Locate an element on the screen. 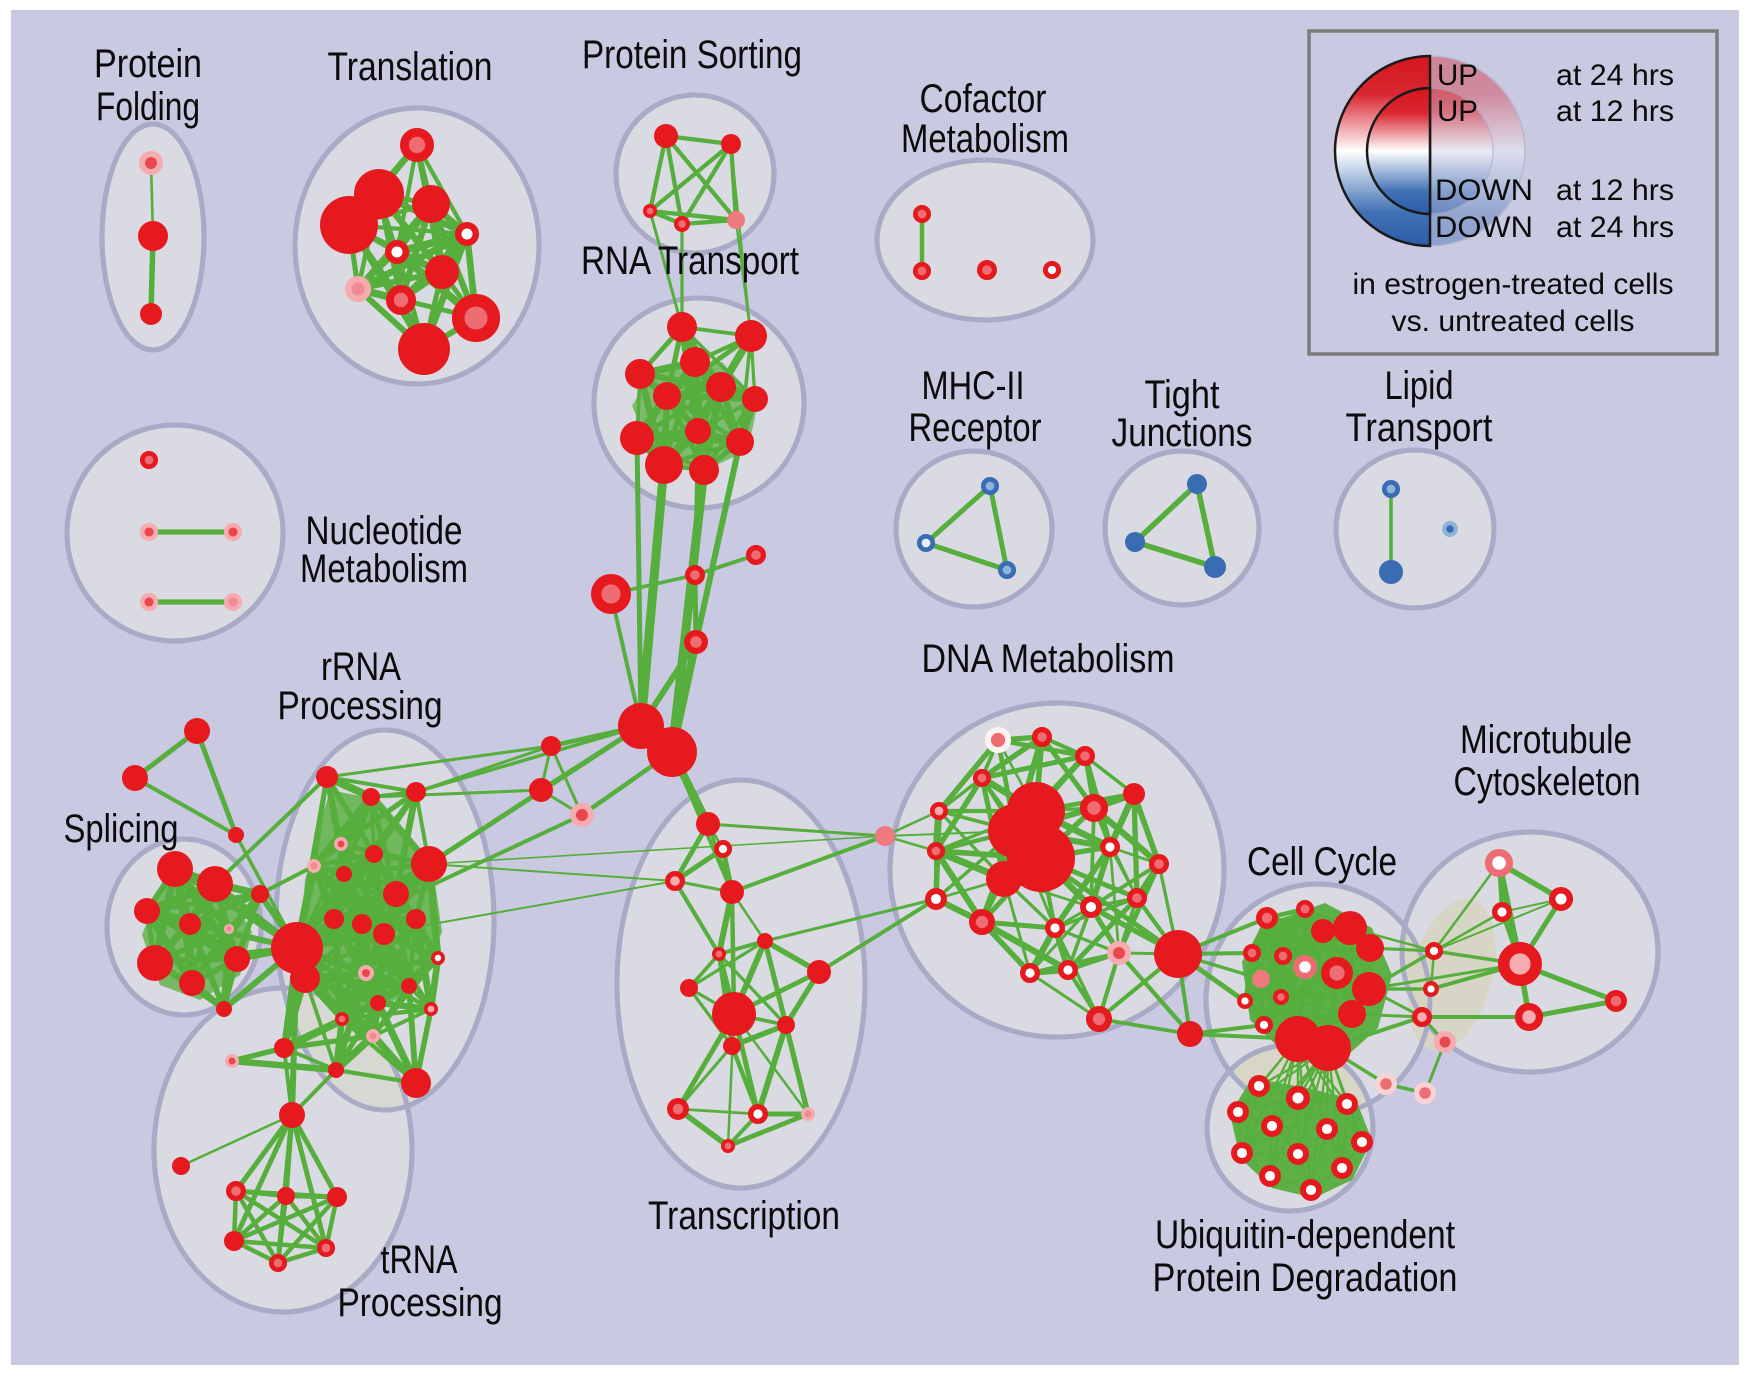 This screenshot has height=1376, width=1750. svg-text: Ubiquitin-dependent is located at coordinates (1305, 1235).